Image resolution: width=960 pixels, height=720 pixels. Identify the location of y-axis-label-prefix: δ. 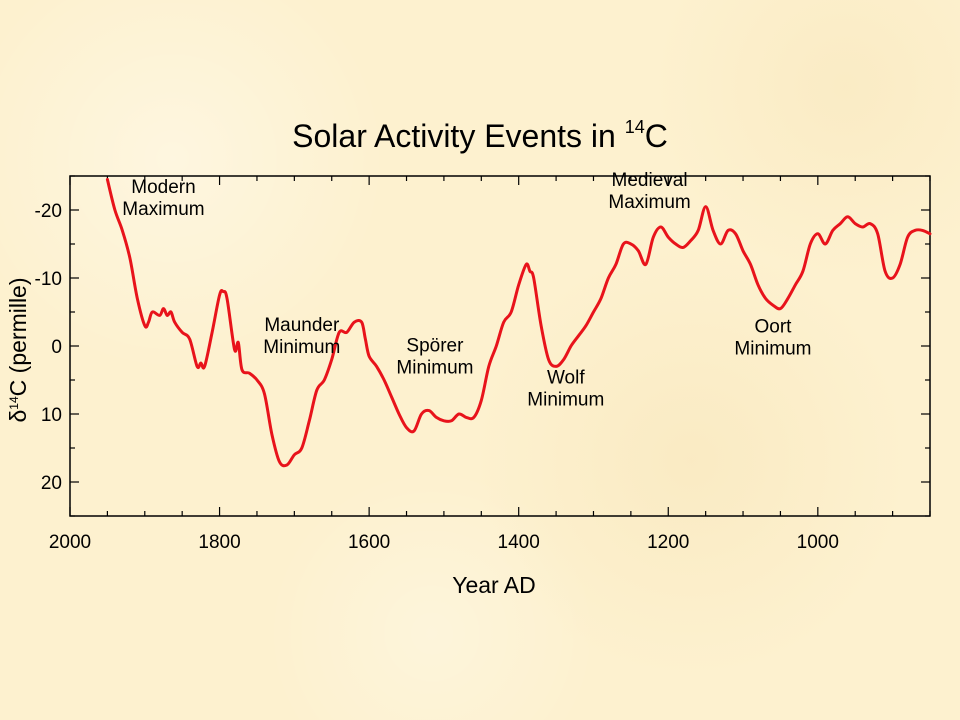
(18, 416).